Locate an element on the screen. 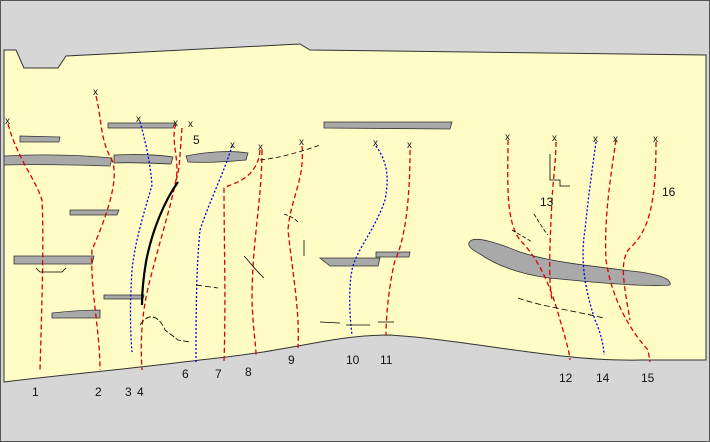  profile-label-12: 12 is located at coordinates (566, 378).